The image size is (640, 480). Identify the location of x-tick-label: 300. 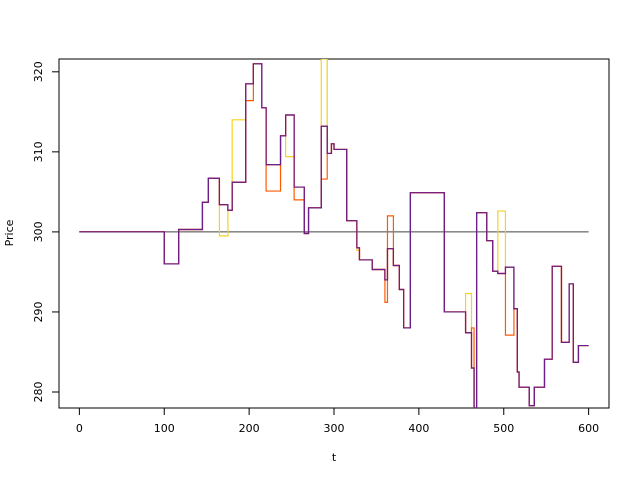
(334, 428).